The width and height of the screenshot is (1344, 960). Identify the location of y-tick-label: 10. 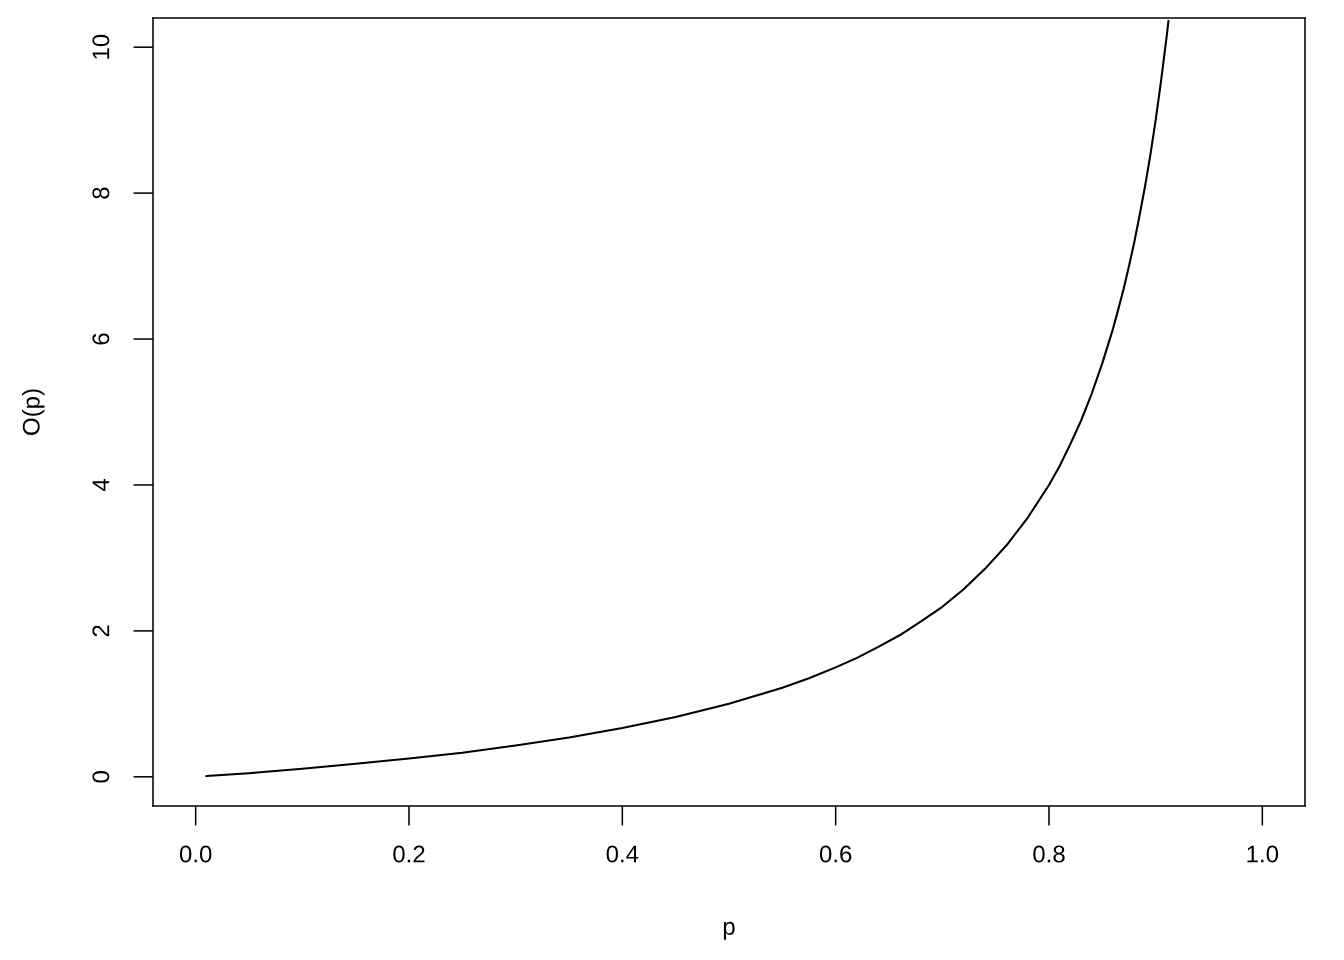
(101, 46).